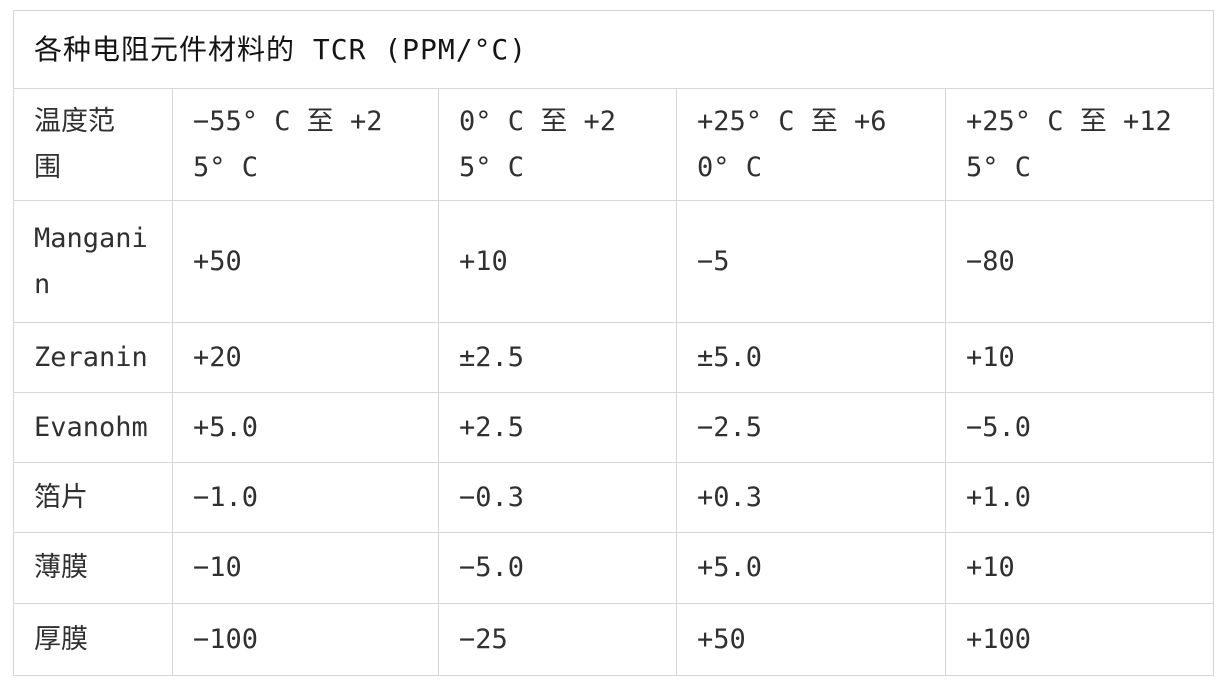  I want to click on table-title-row: 各种电阻元件材料的 TCR (PPM/°C), so click(613, 49).